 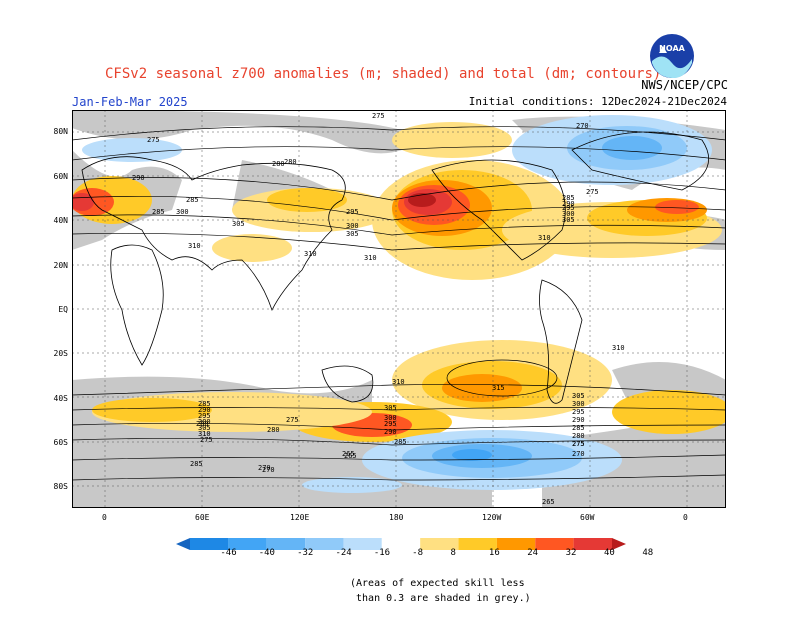 What do you see at coordinates (533, 553) in the screenshot?
I see `legend-label: 24` at bounding box center [533, 553].